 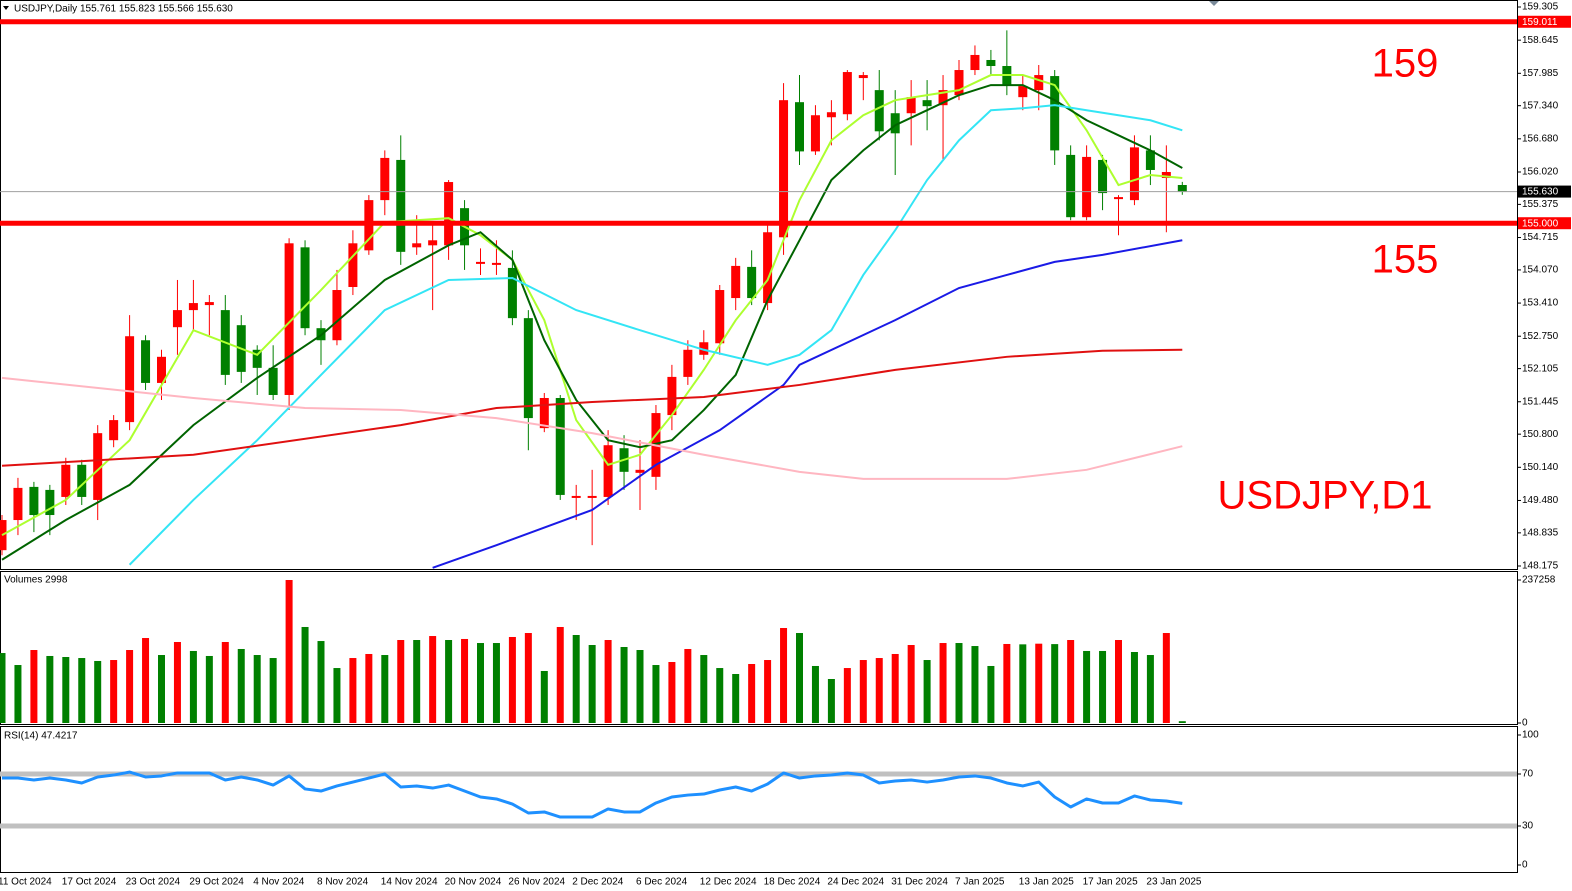 I want to click on x-tick-label: 12 Dec 2024, so click(x=728, y=882).